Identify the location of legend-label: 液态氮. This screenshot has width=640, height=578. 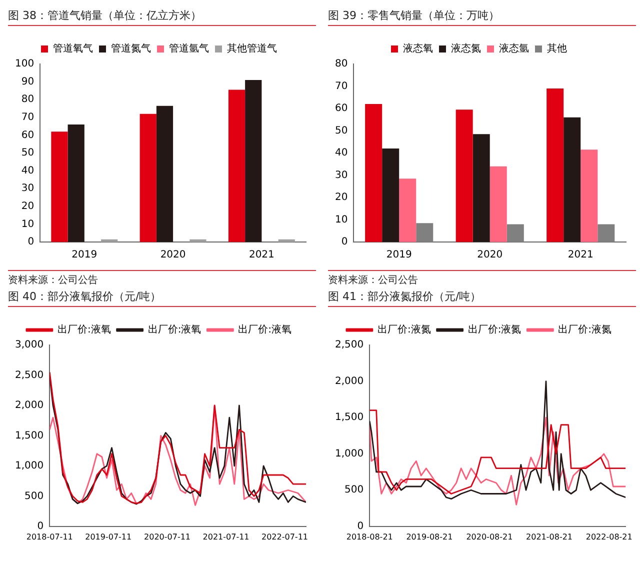
(466, 48).